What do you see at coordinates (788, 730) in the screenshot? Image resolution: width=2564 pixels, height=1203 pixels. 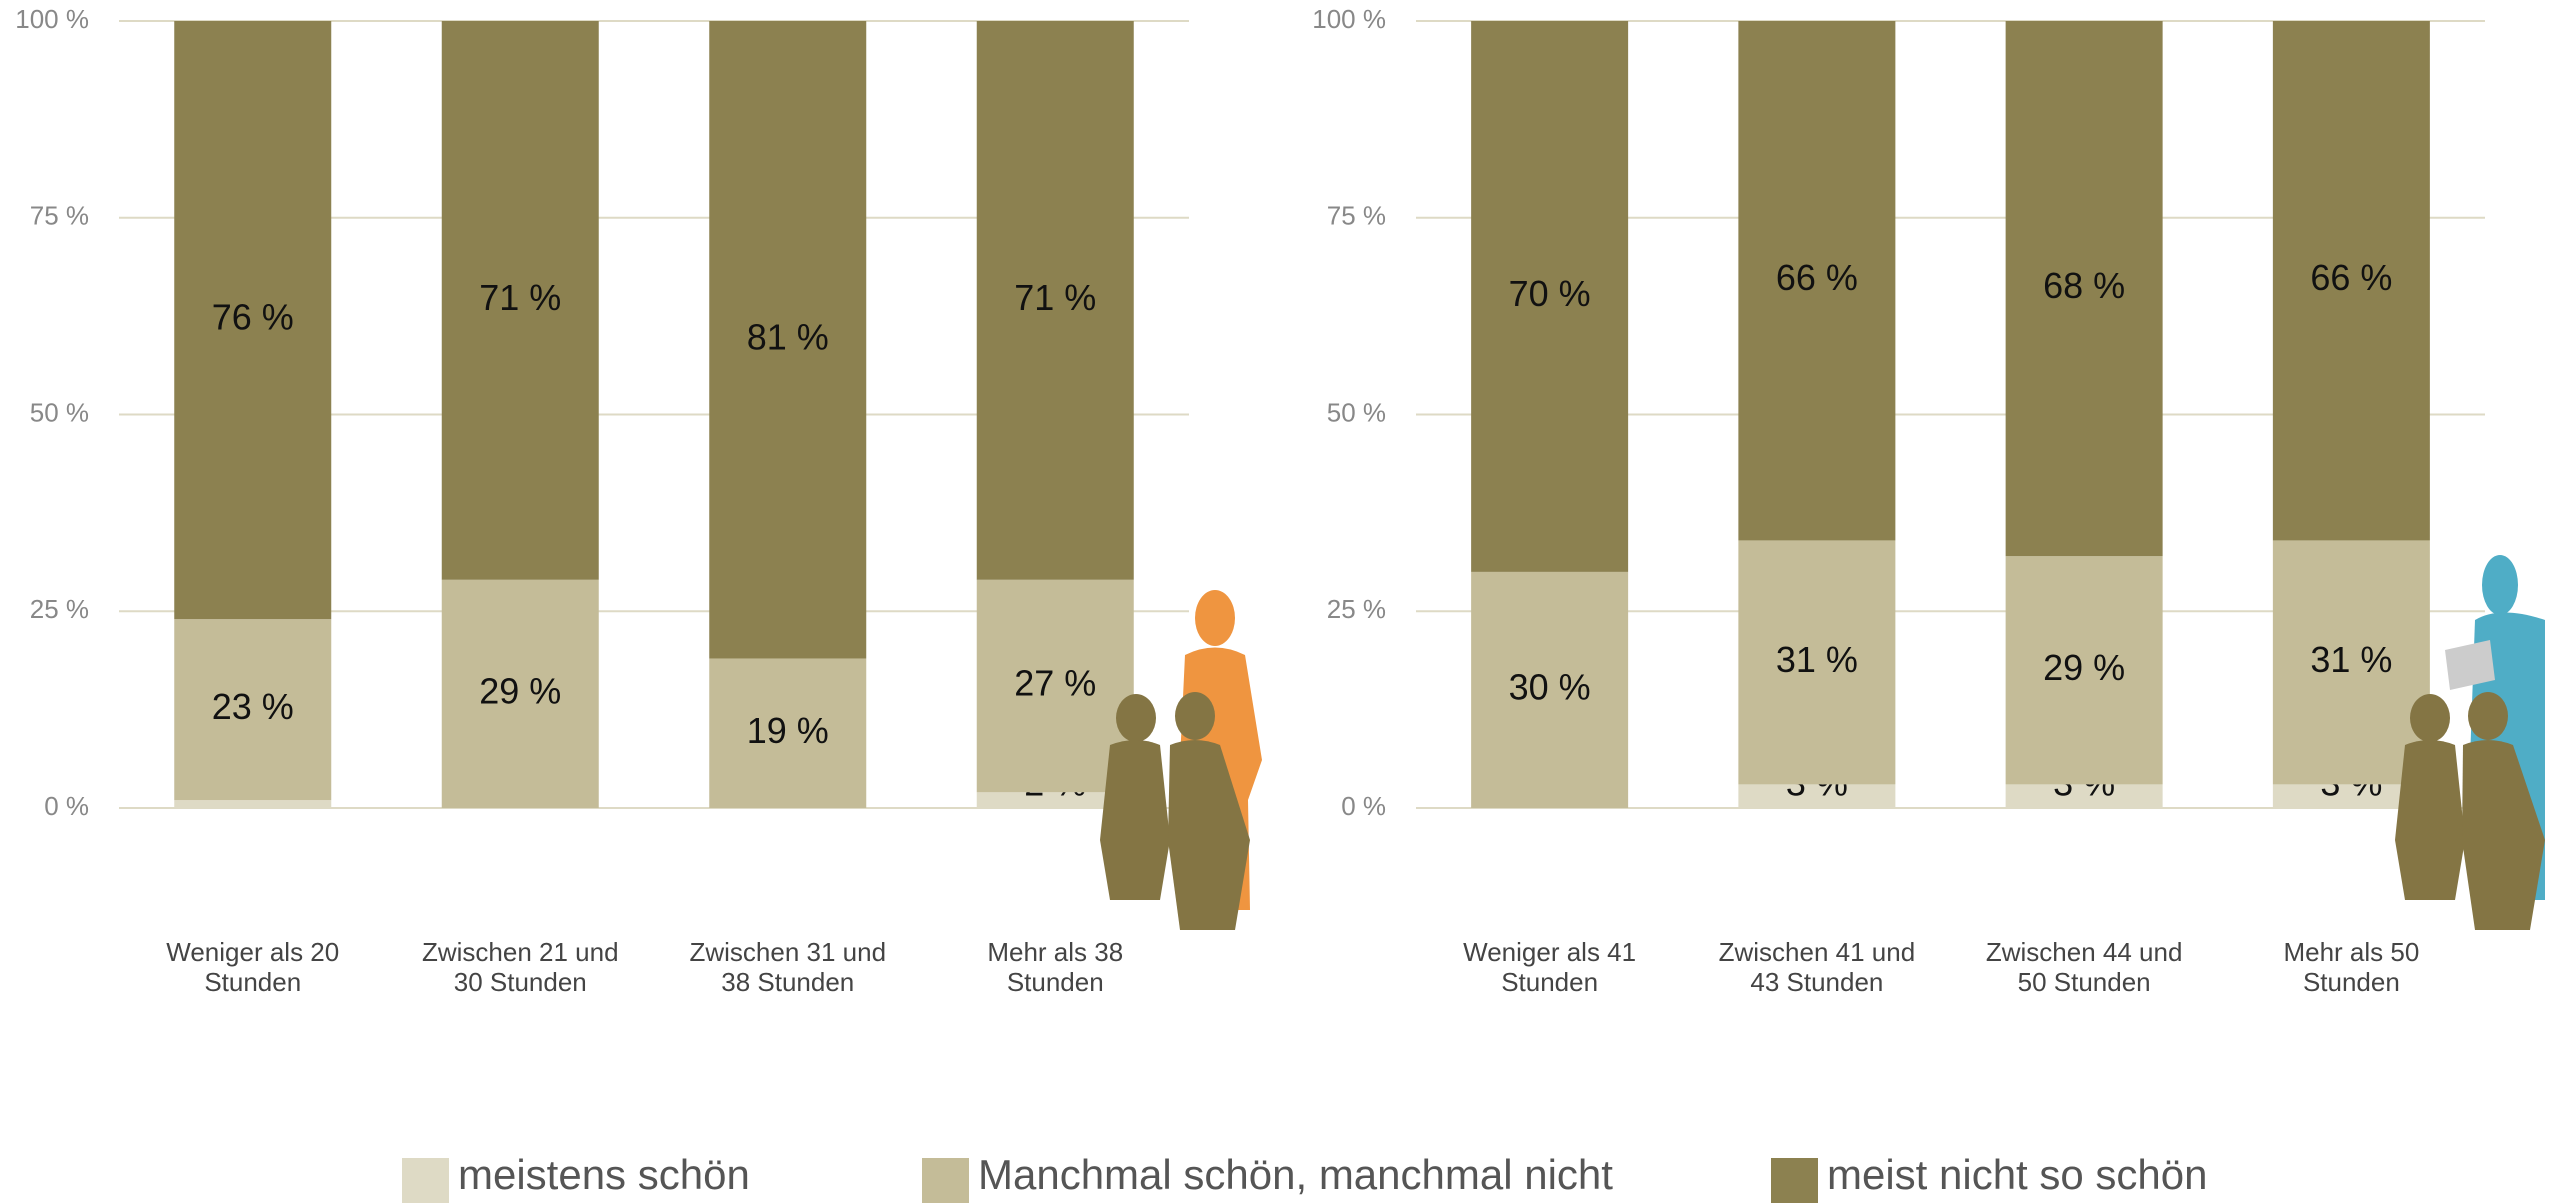 I see `data-label: 19 %` at bounding box center [788, 730].